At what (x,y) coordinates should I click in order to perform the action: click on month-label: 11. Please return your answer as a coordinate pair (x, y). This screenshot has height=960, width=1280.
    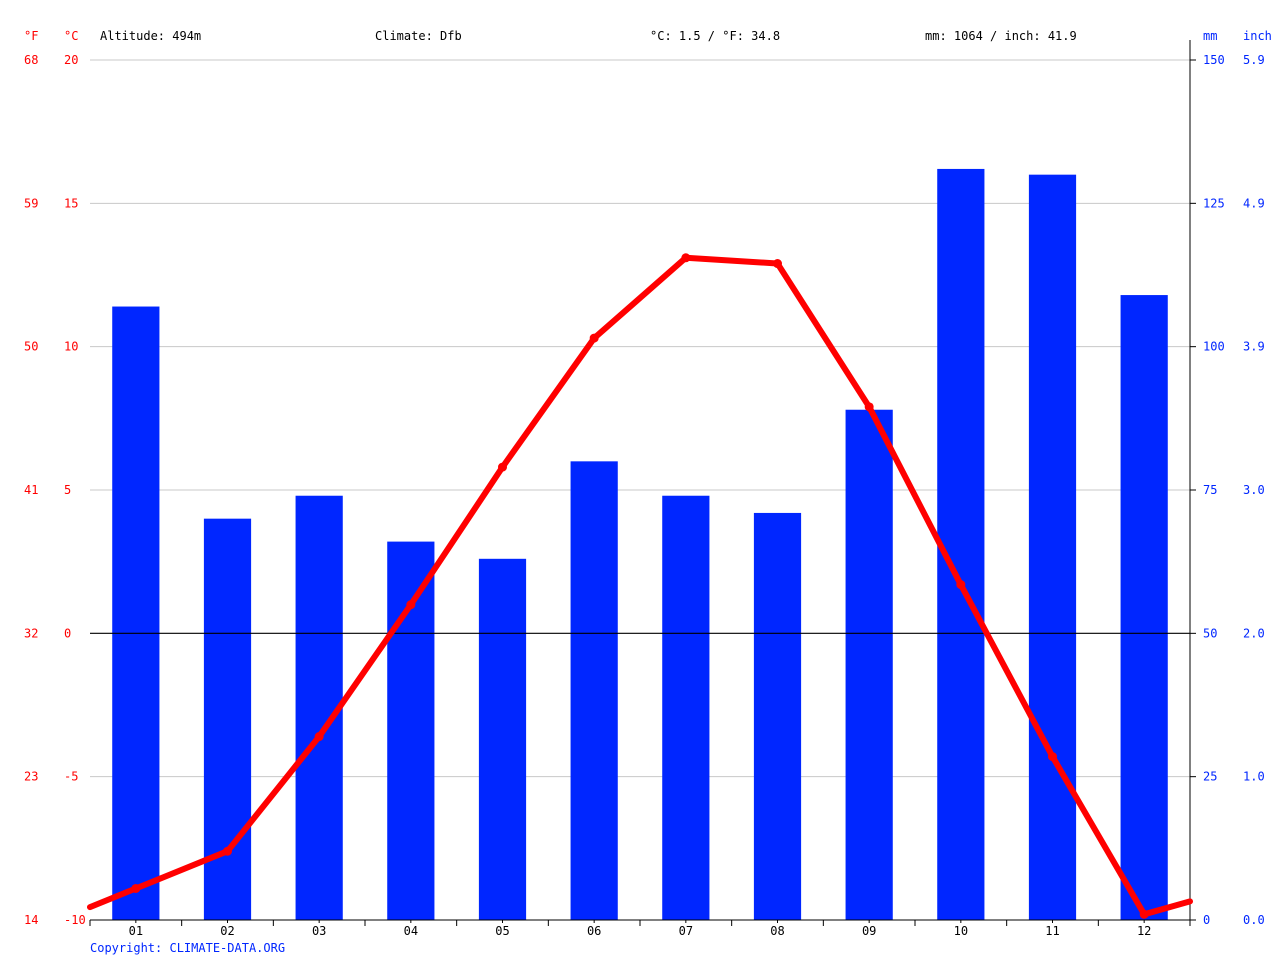
    Looking at the image, I should click on (1052, 931).